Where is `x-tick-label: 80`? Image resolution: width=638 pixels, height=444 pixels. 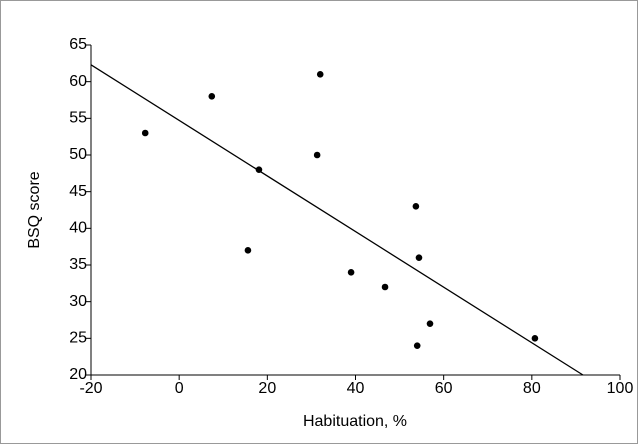
x-tick-label: 80 is located at coordinates (532, 388).